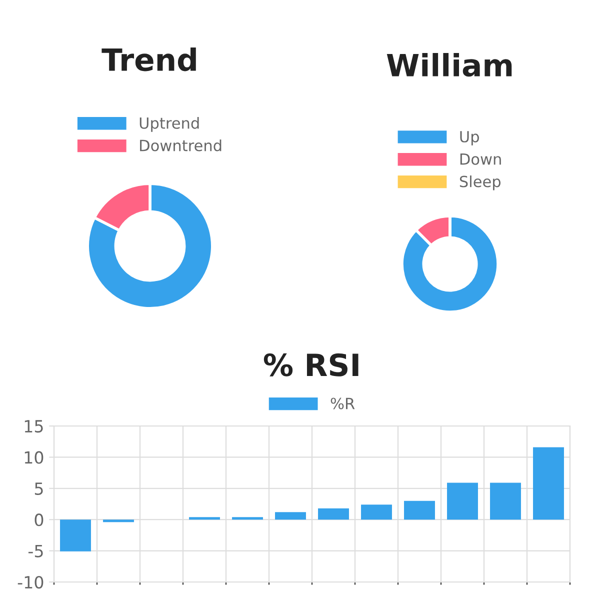  Describe the element at coordinates (342, 404) in the screenshot. I see `legend-label: %R` at that location.